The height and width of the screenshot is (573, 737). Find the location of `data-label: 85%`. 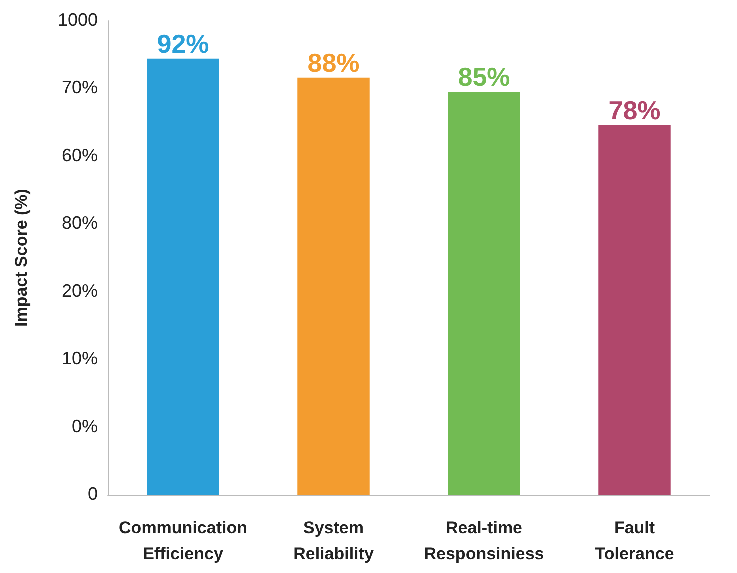

data-label: 85% is located at coordinates (484, 77).